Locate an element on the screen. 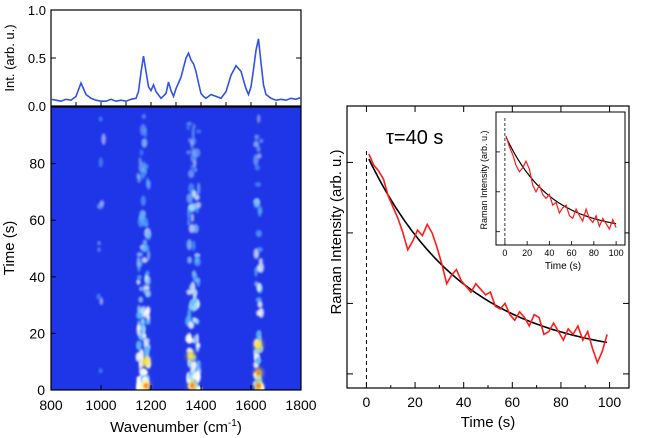  heatmap-yticks: 0 20 40 60 80 is located at coordinates (42, 277).